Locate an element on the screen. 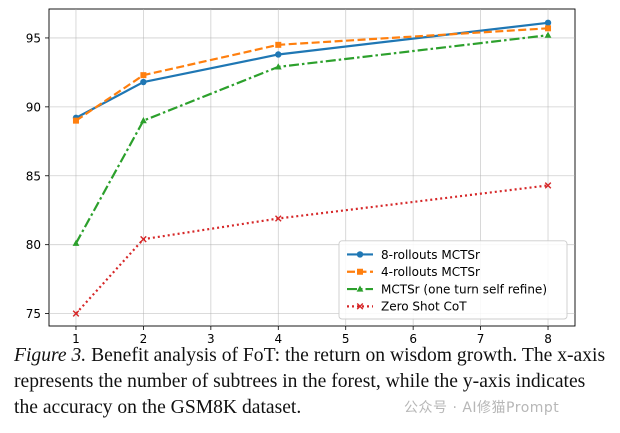 This screenshot has height=433, width=620. legend-label: 4-rollouts MCTSr is located at coordinates (430, 272).